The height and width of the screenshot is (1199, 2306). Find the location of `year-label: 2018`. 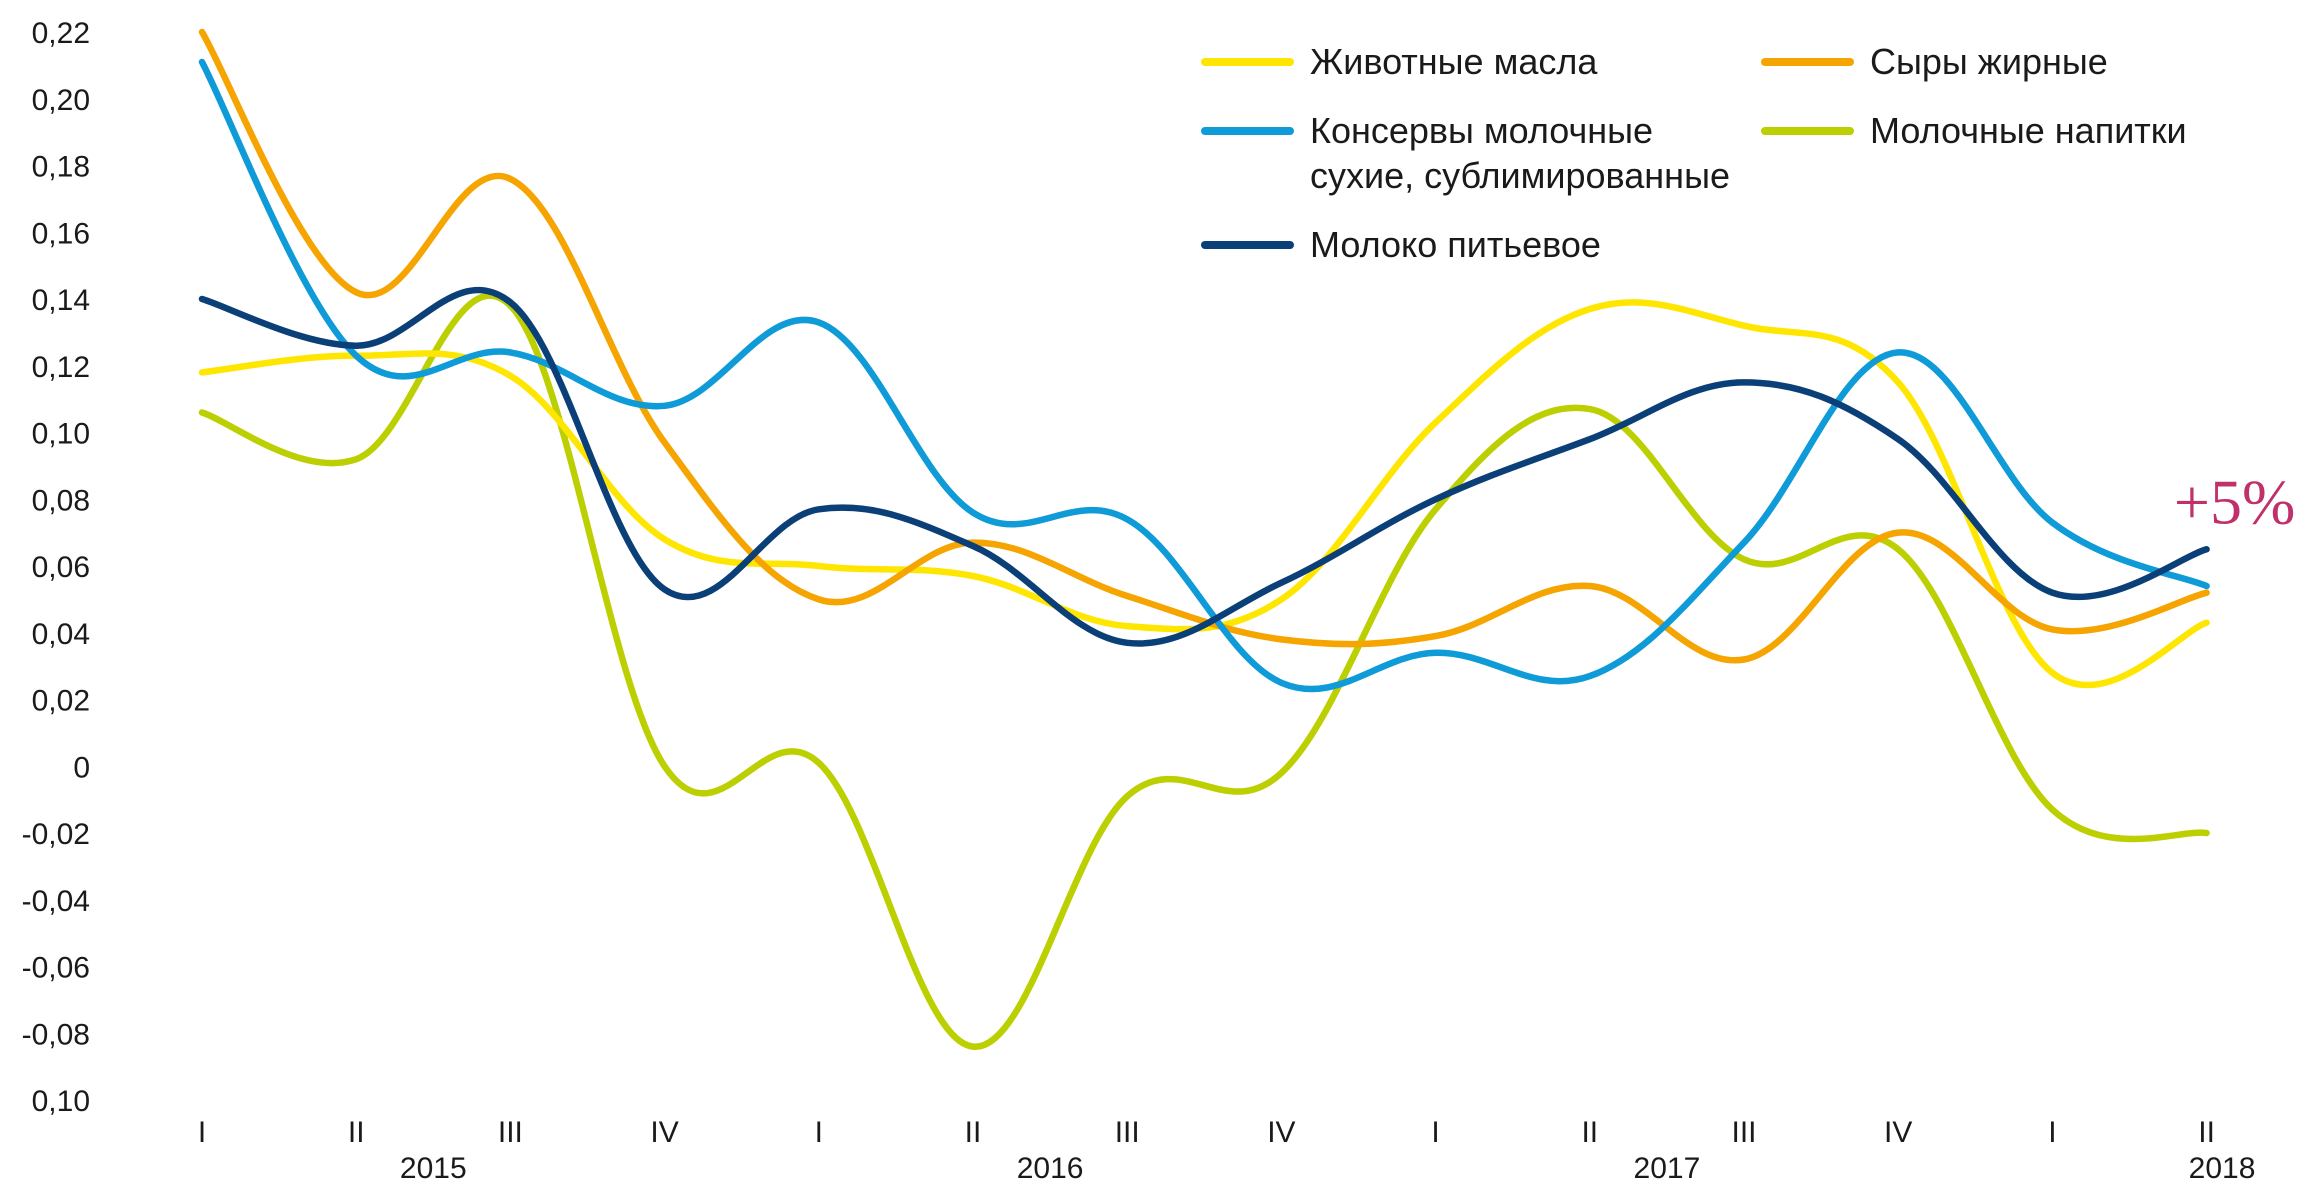

year-label: 2018 is located at coordinates (2222, 1168).